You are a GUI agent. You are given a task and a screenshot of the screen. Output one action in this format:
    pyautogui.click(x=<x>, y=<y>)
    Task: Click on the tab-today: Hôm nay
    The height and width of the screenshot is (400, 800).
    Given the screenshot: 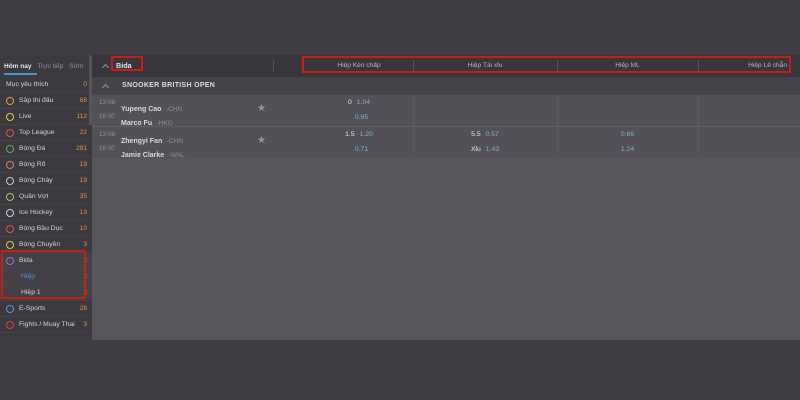 What is the action you would take?
    pyautogui.click(x=18, y=66)
    